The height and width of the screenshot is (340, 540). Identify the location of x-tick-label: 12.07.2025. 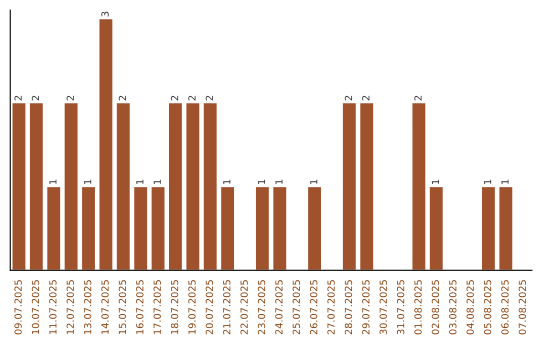
(70, 307).